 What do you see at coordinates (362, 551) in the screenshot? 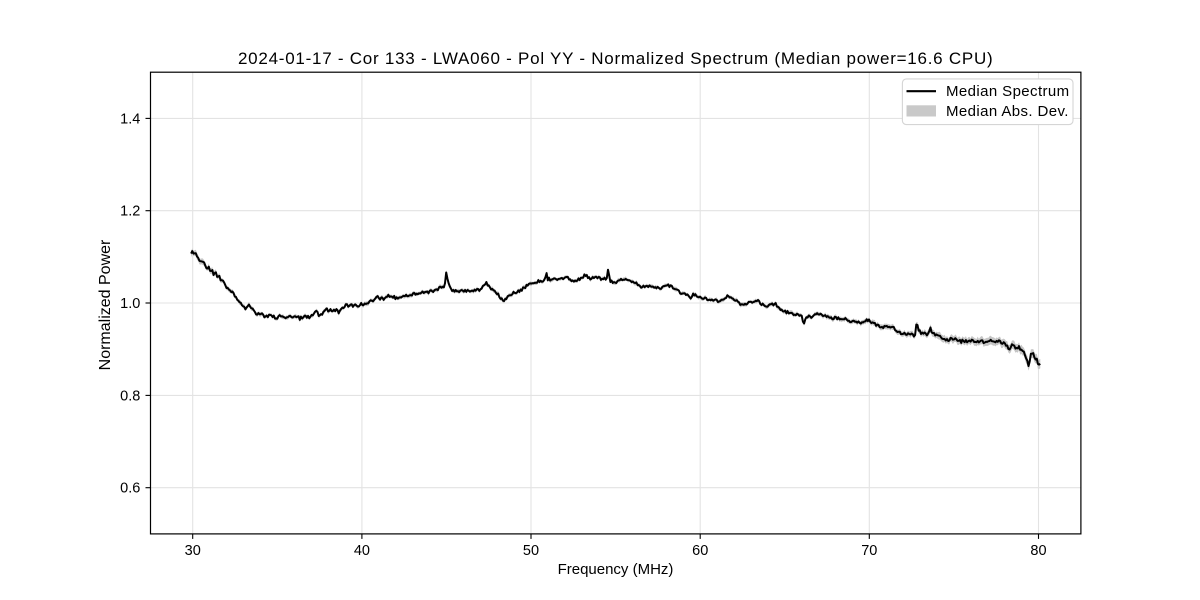
I see `svg-text: 40` at bounding box center [362, 551].